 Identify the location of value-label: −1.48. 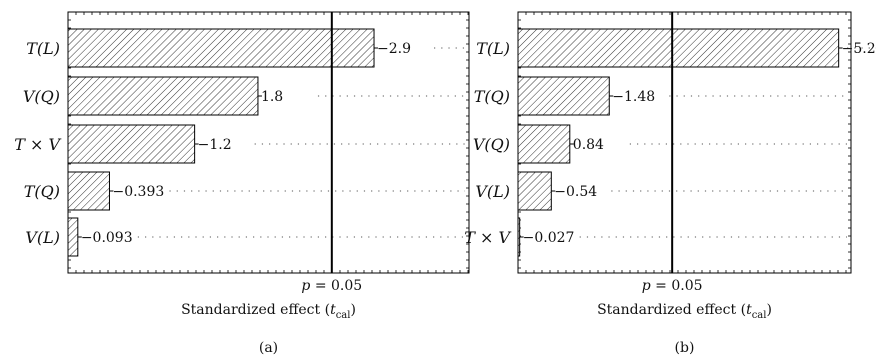
(633, 97).